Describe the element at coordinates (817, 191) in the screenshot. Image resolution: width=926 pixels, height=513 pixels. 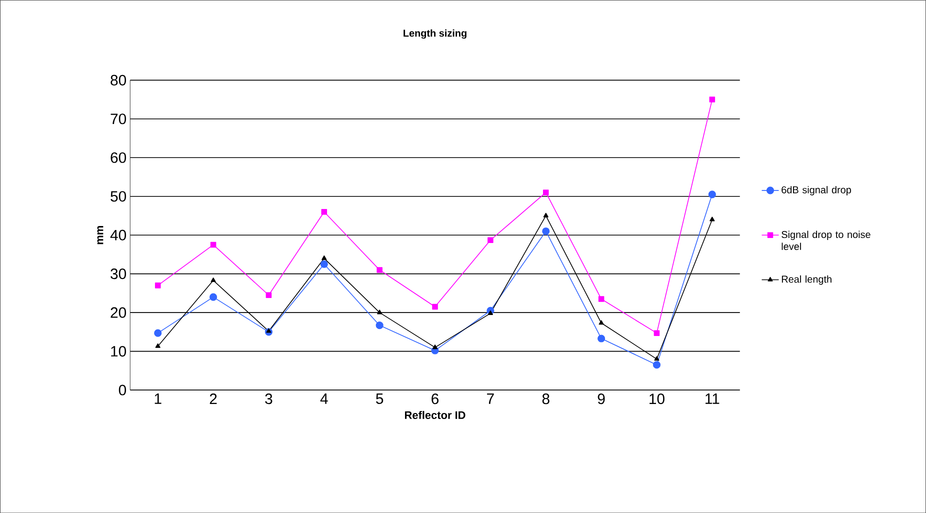
I see `legend-label: 6dB signal drop` at that location.